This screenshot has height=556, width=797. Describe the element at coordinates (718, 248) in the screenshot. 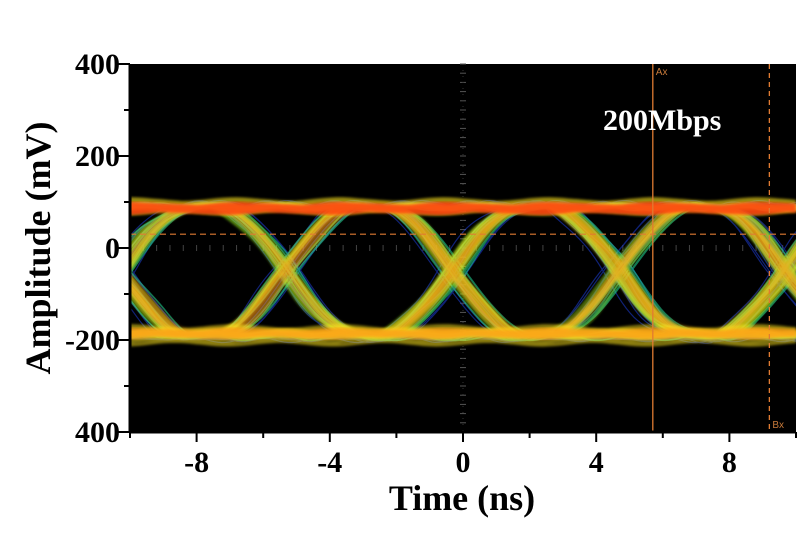

I see `cursors: Ax Bx` at that location.